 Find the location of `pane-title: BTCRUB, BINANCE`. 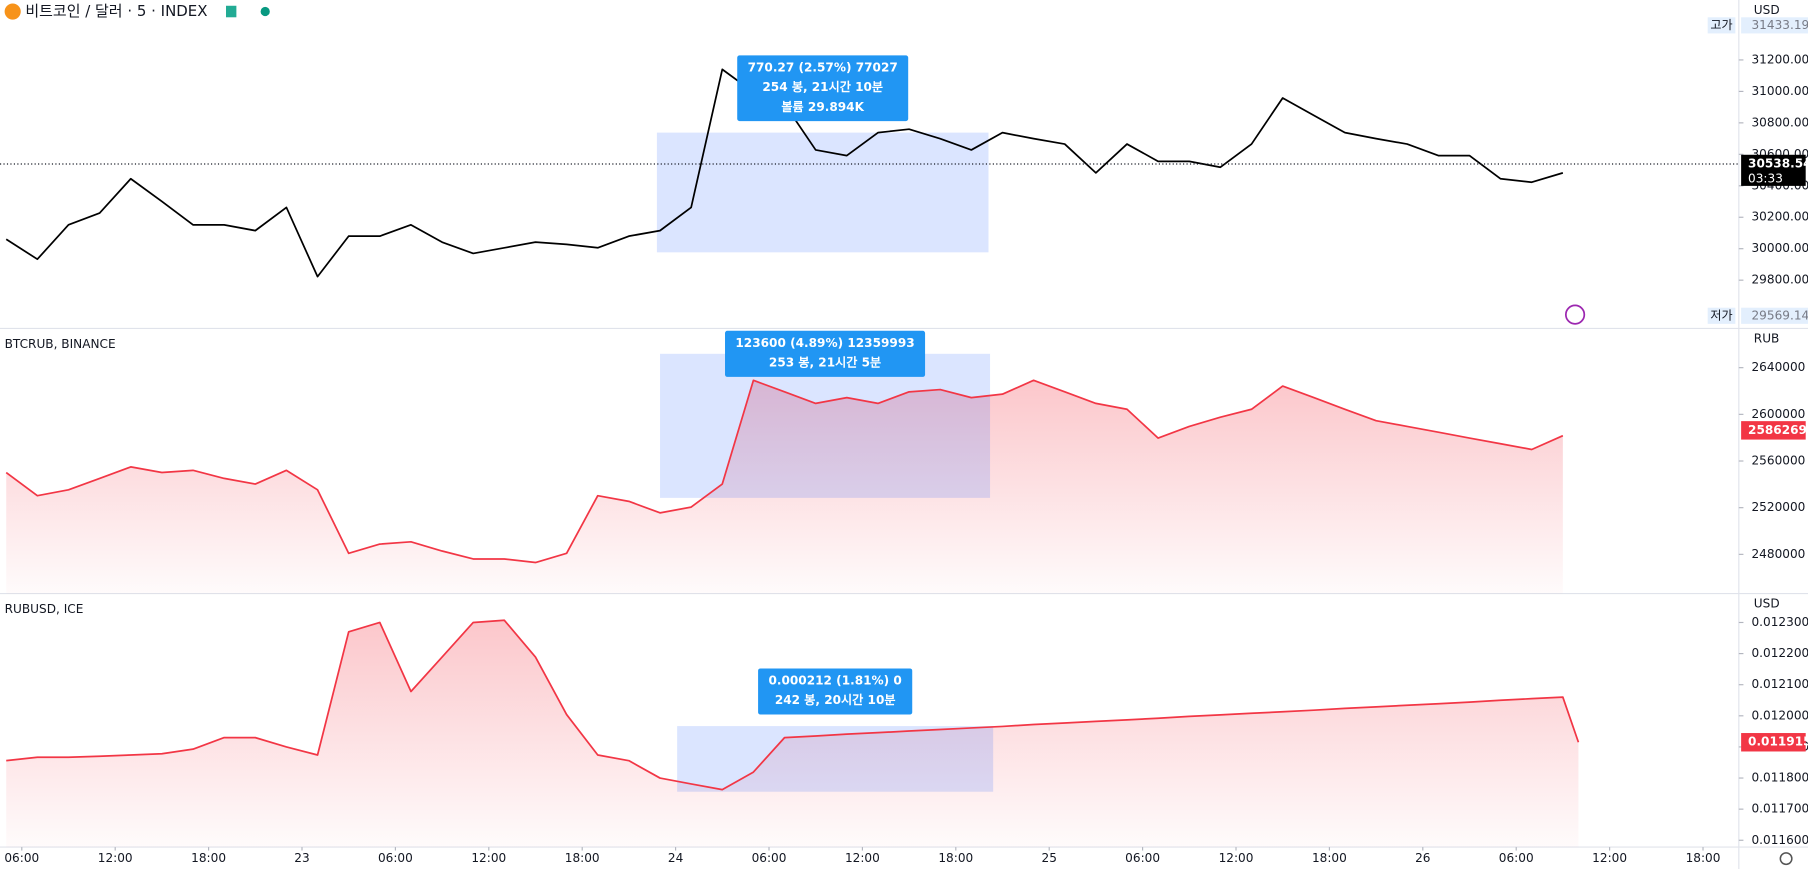

pane-title: BTCRUB, BINANCE is located at coordinates (60, 344).